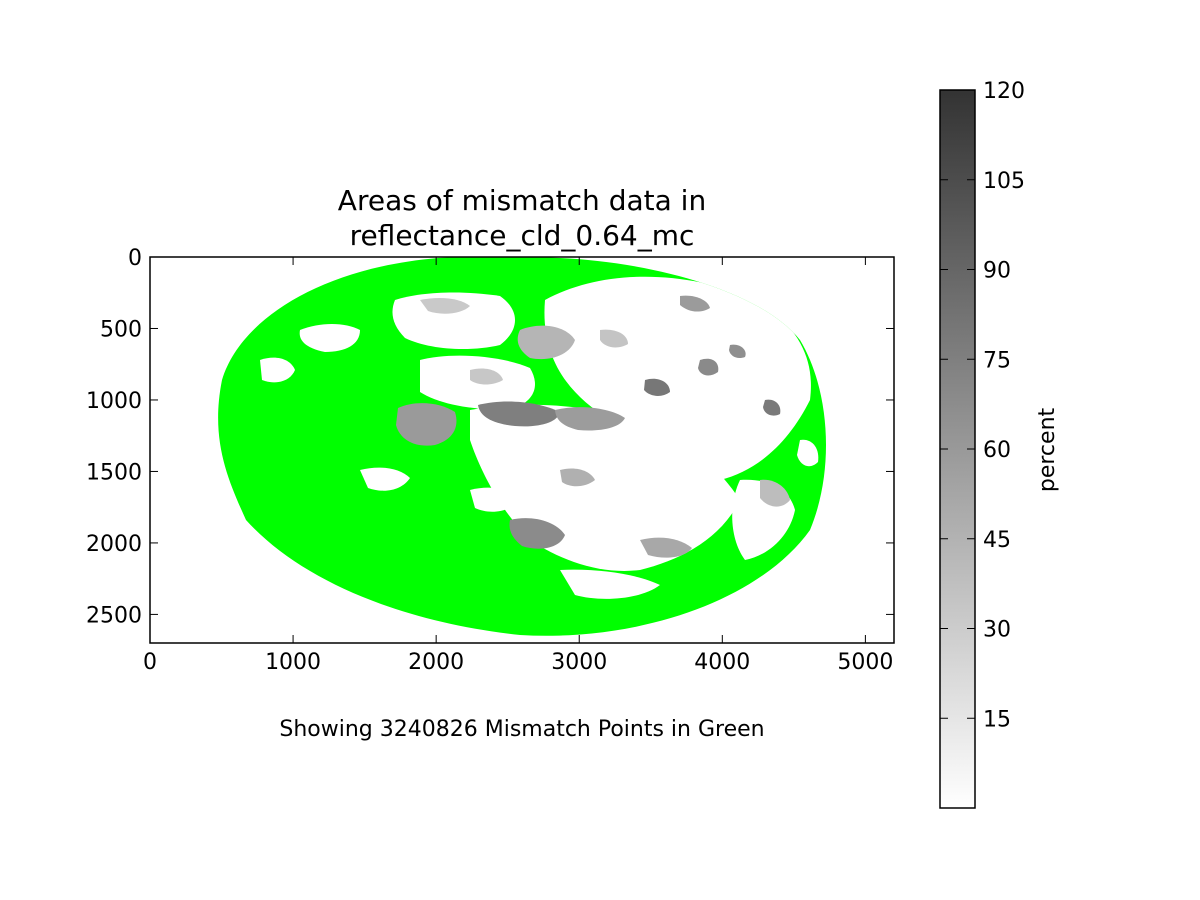 Image resolution: width=1200 pixels, height=900 pixels. Describe the element at coordinates (1004, 91) in the screenshot. I see `colorbar-tick-label: 120` at that location.